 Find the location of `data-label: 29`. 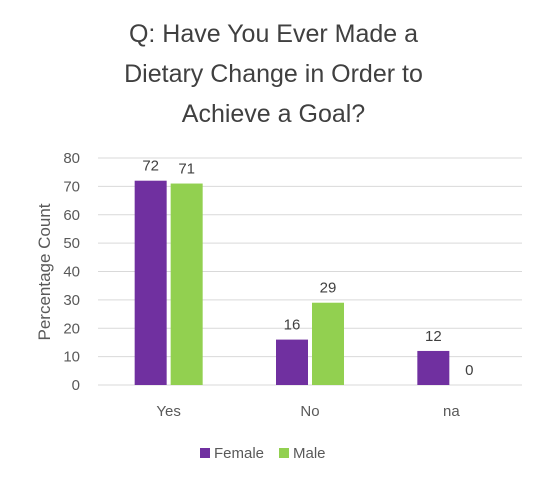

data-label: 29 is located at coordinates (328, 288).